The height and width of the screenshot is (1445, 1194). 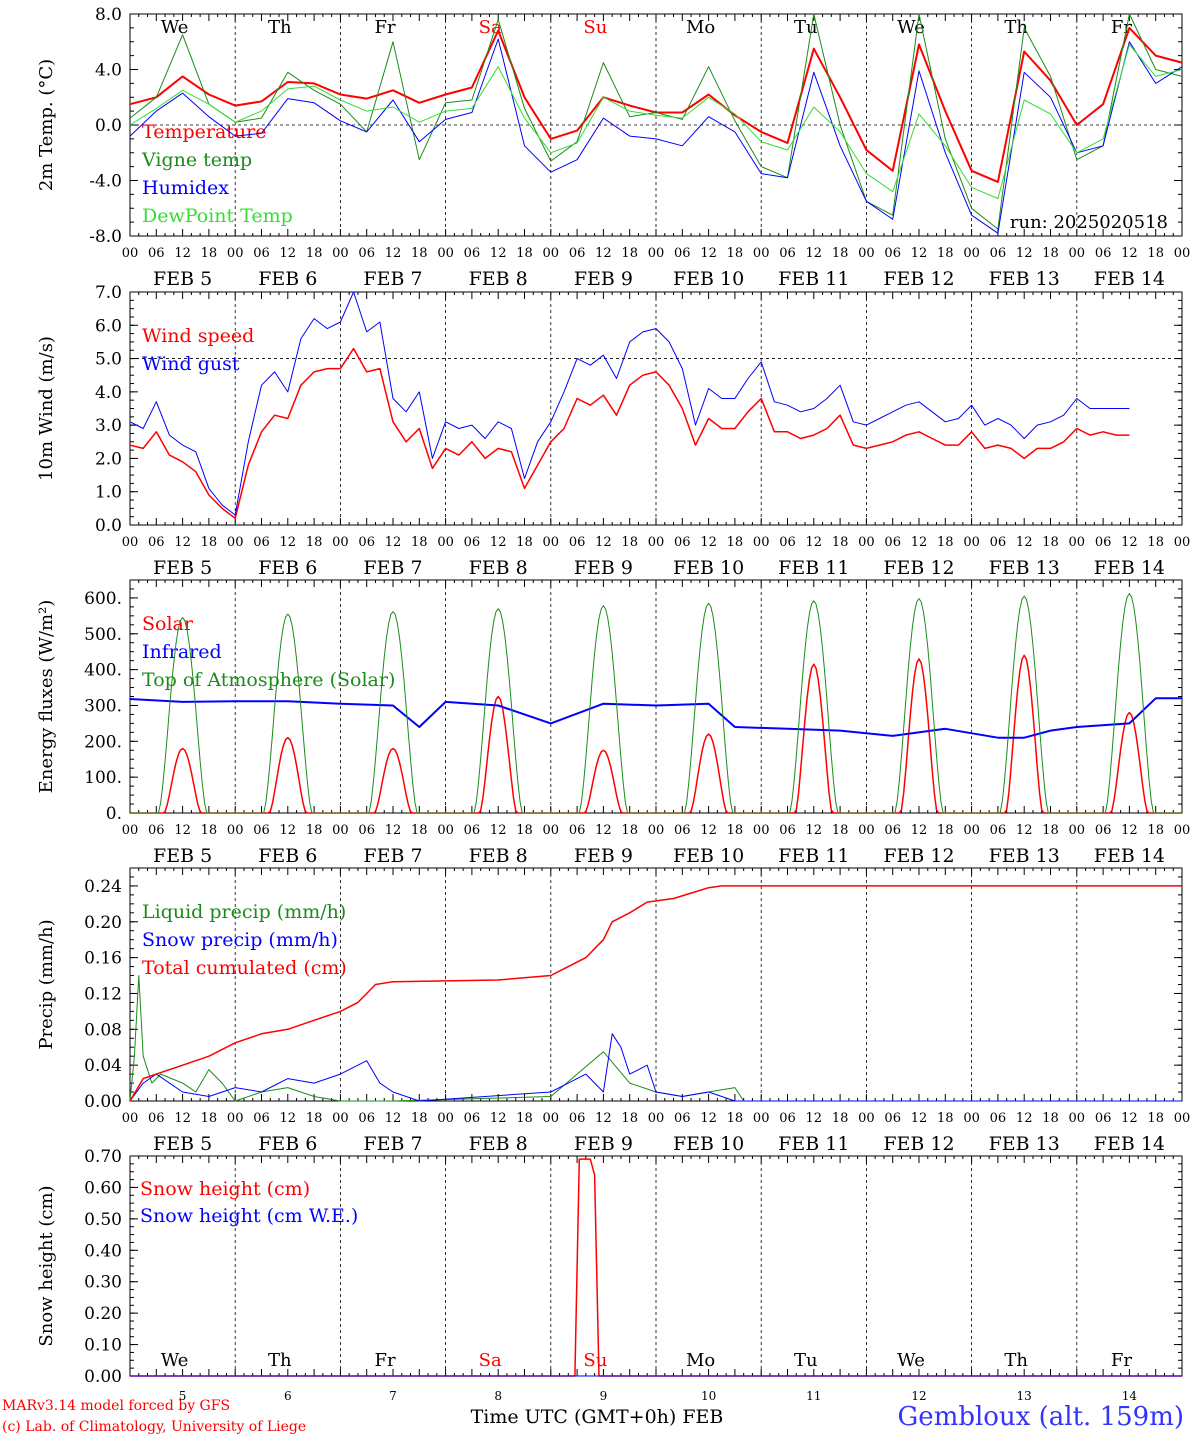 What do you see at coordinates (708, 1396) in the screenshot?
I see `day-number-label: 10` at bounding box center [708, 1396].